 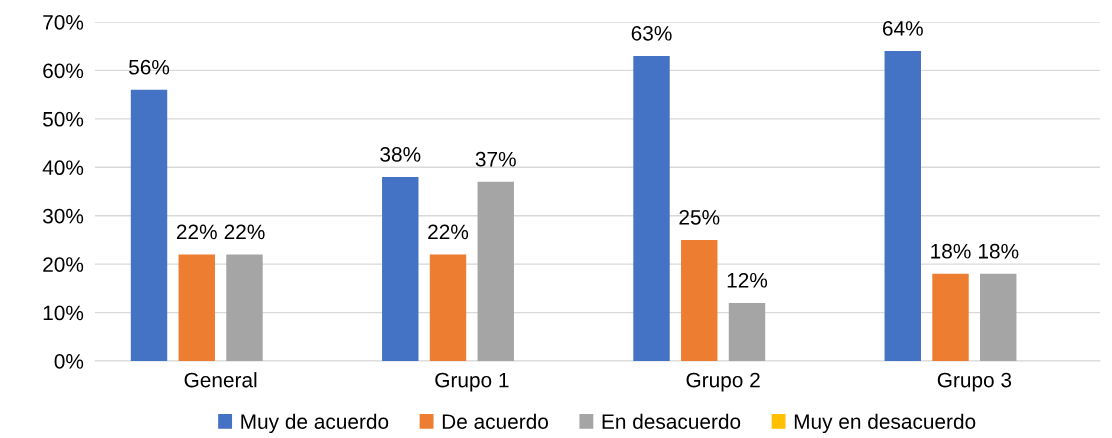 What do you see at coordinates (400, 154) in the screenshot?
I see `data-label: 38%` at bounding box center [400, 154].